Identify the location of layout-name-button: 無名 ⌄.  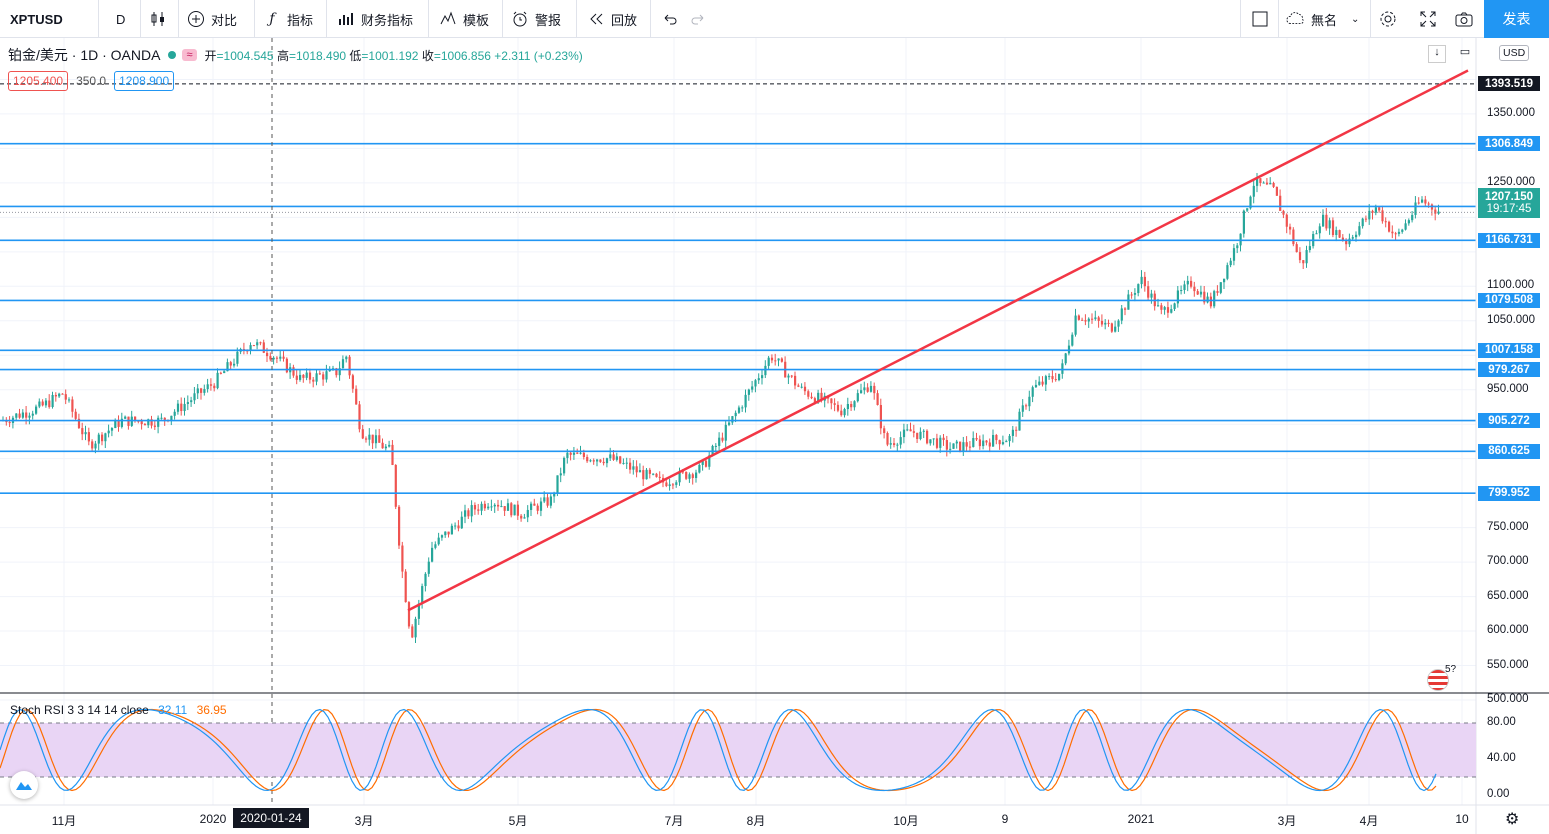
(1322, 19).